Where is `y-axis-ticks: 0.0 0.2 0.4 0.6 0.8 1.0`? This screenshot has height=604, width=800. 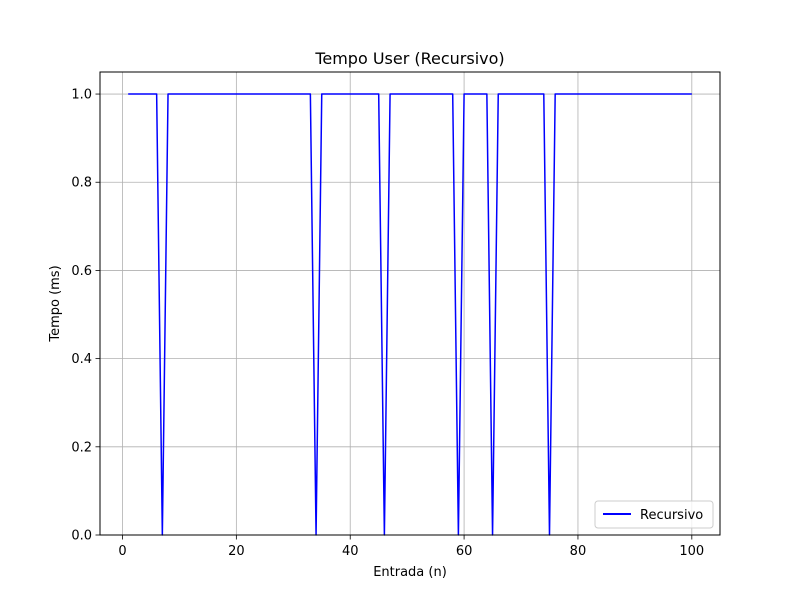
y-axis-ticks: 0.0 0.2 0.4 0.6 0.8 1.0 is located at coordinates (85, 316).